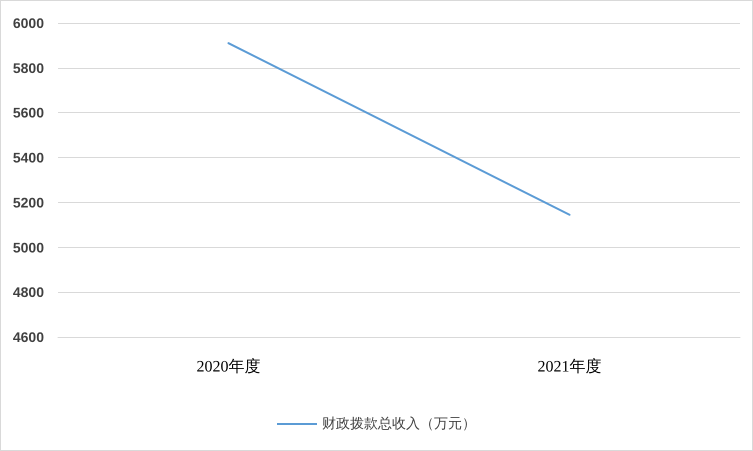 This screenshot has height=451, width=753. I want to click on y-tick-label: 5200, so click(28, 202).